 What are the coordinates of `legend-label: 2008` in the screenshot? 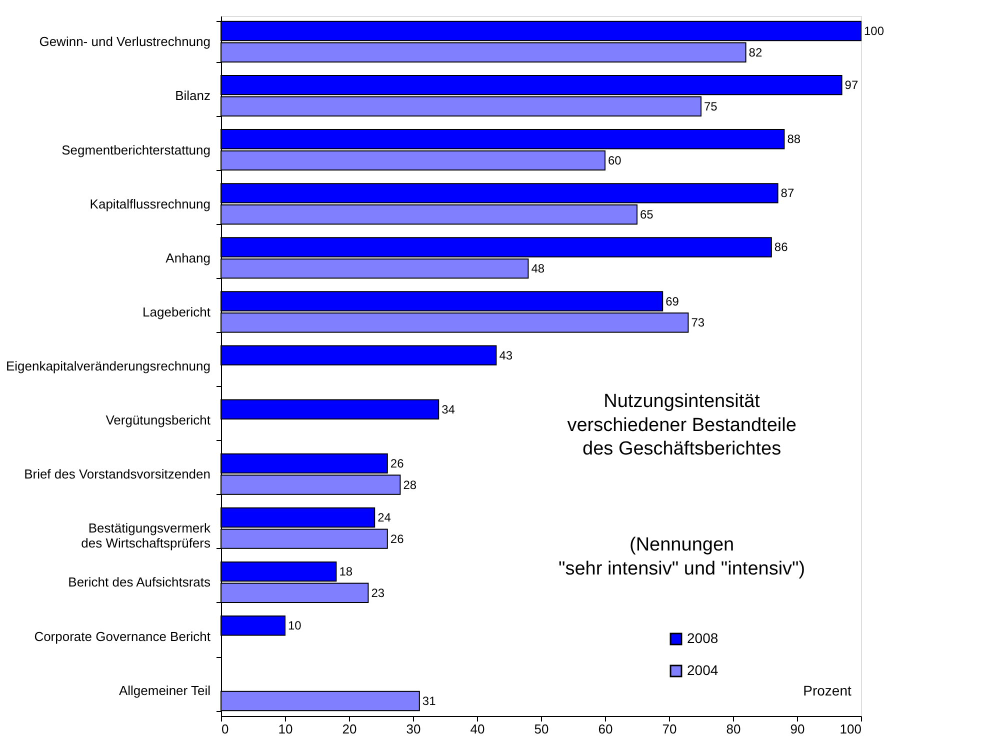 It's located at (702, 638).